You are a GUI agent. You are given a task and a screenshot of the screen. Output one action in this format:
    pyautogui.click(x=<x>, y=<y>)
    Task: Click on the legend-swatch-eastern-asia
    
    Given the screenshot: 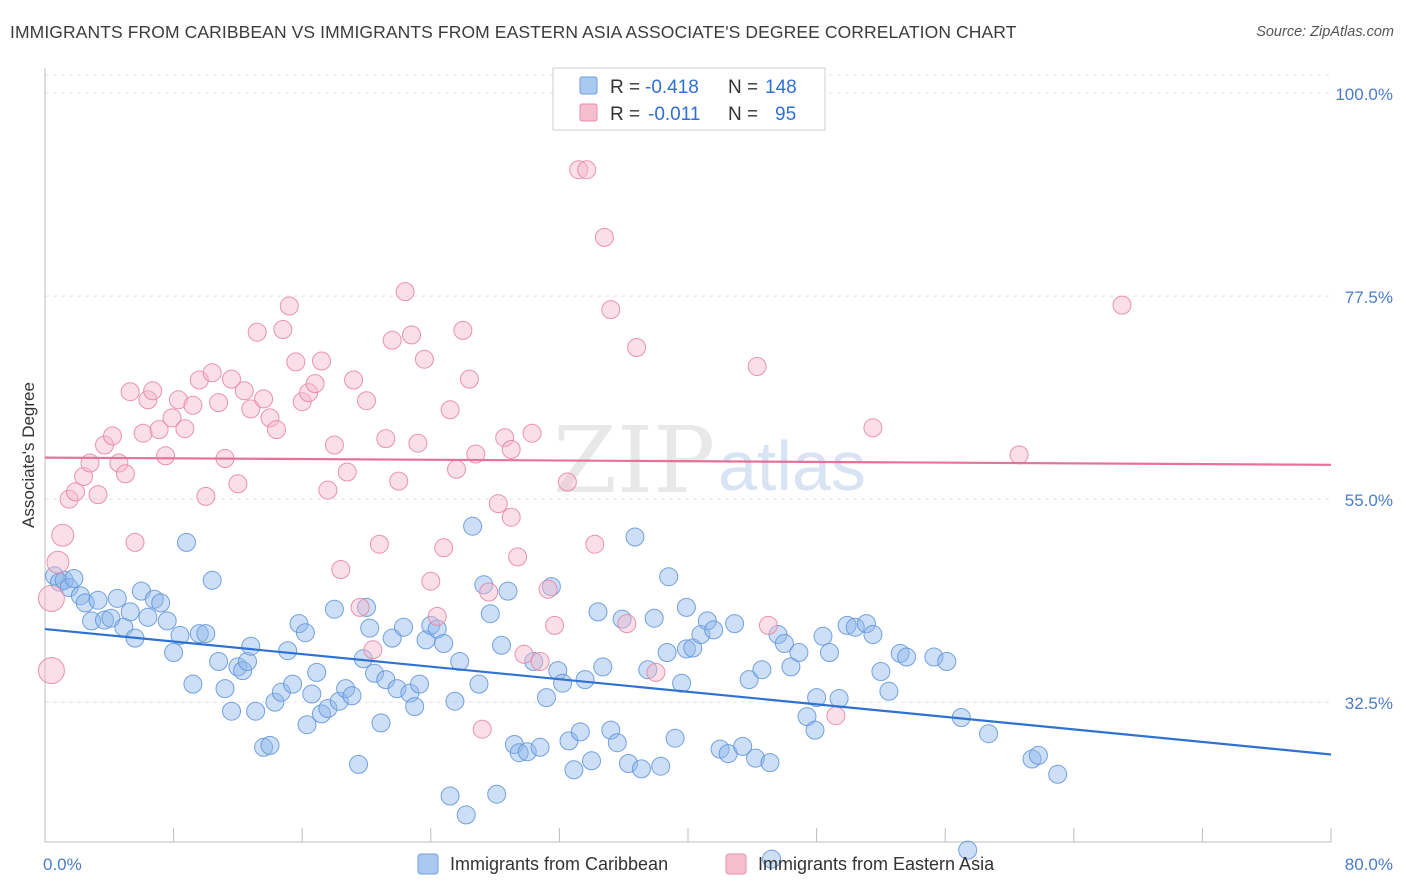 What is the action you would take?
    pyautogui.click(x=736, y=864)
    